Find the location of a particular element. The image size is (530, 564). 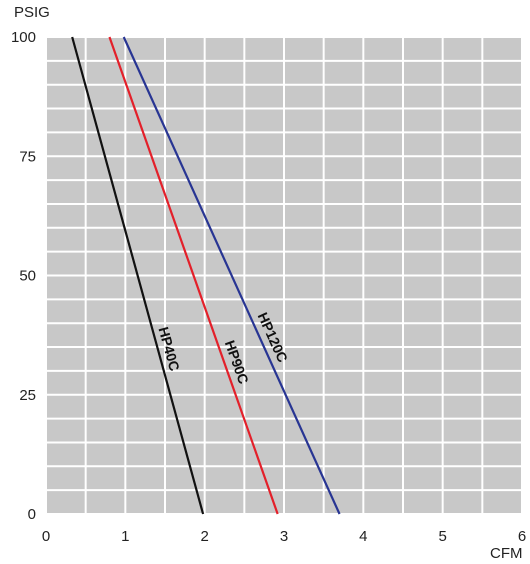

y-tick-label: 50 is located at coordinates (27, 276).